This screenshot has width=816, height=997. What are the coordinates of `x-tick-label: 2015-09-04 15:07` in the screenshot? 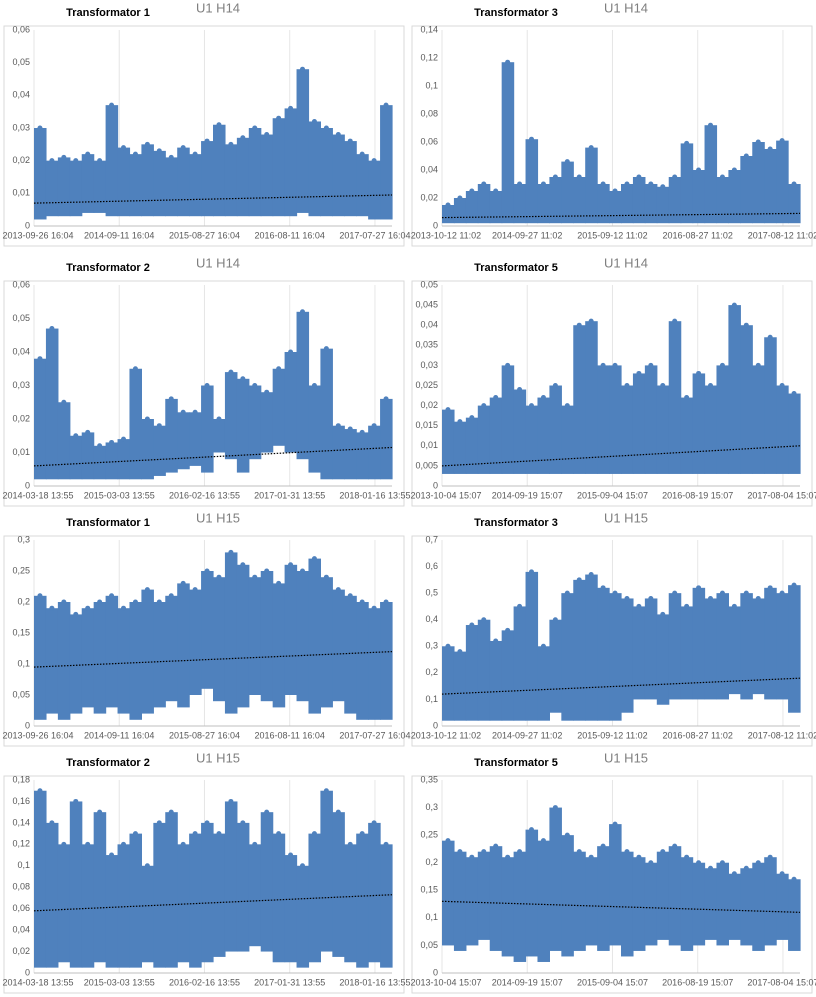 It's located at (612, 495).